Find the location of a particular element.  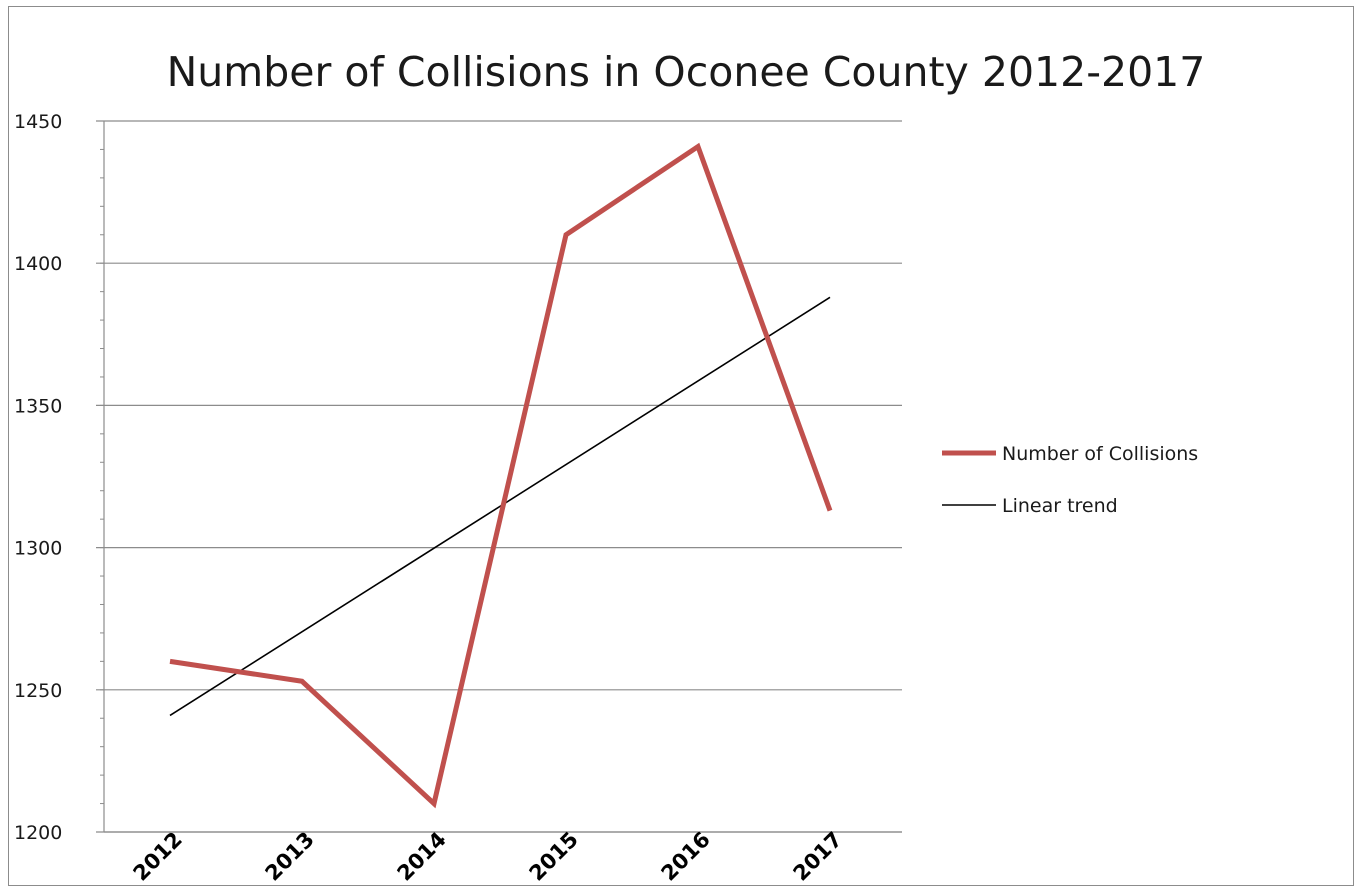

y-tick-label-1250: 1250 is located at coordinates (38, 691).